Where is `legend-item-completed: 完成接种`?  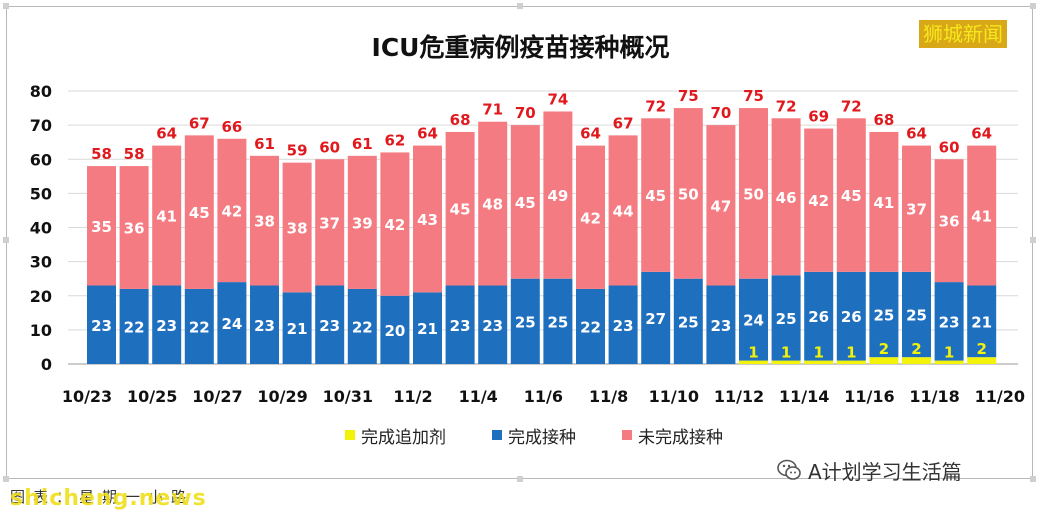 legend-item-completed: 完成接种 is located at coordinates (534, 435).